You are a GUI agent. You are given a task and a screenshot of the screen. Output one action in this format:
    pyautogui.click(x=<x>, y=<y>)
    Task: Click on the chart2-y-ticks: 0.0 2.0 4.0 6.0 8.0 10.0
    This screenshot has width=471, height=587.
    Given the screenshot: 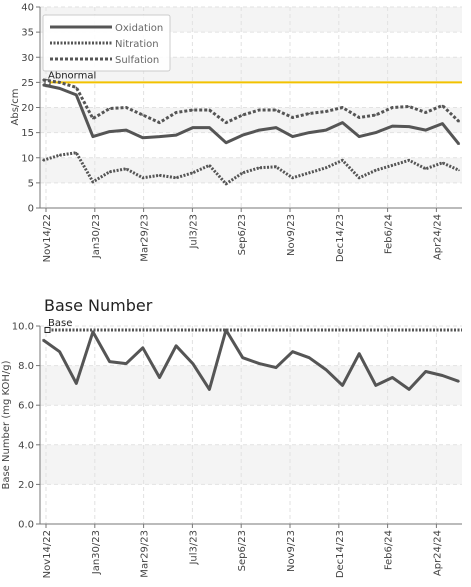 What is the action you would take?
    pyautogui.click(x=26, y=426)
    